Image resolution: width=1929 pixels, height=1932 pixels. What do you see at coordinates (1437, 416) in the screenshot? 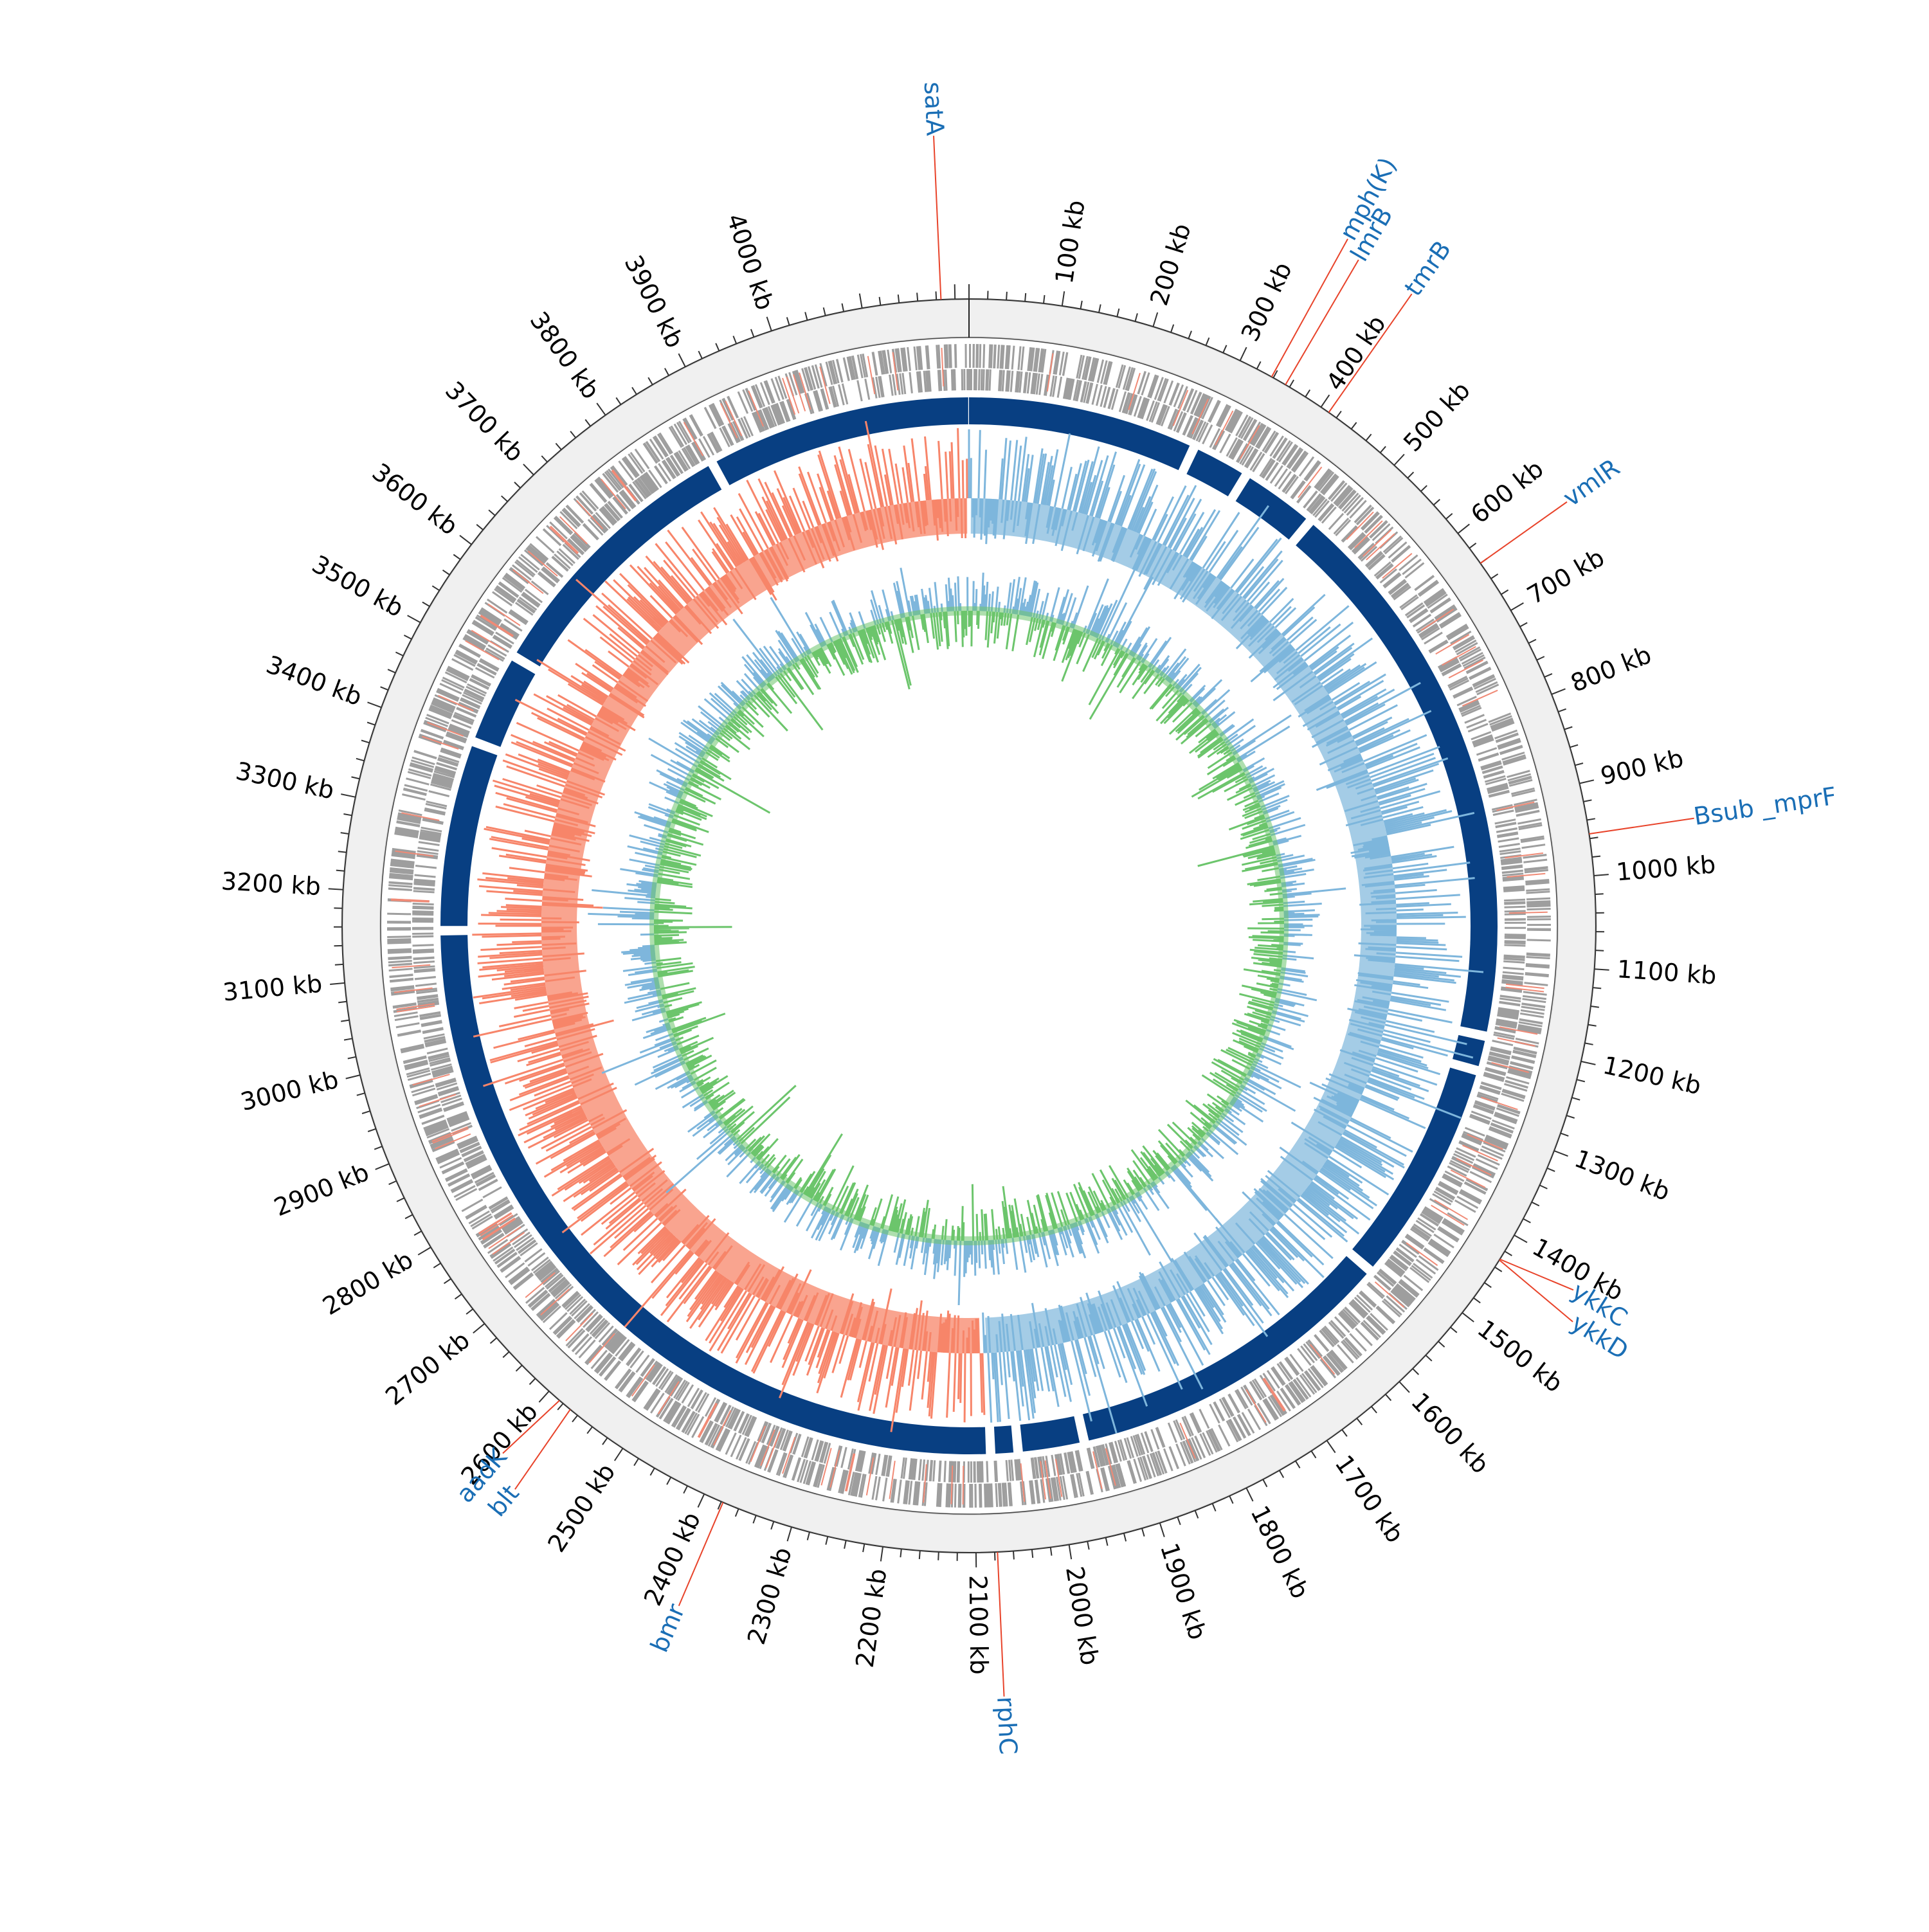
I see `tick-label: 500 kb` at bounding box center [1437, 416].